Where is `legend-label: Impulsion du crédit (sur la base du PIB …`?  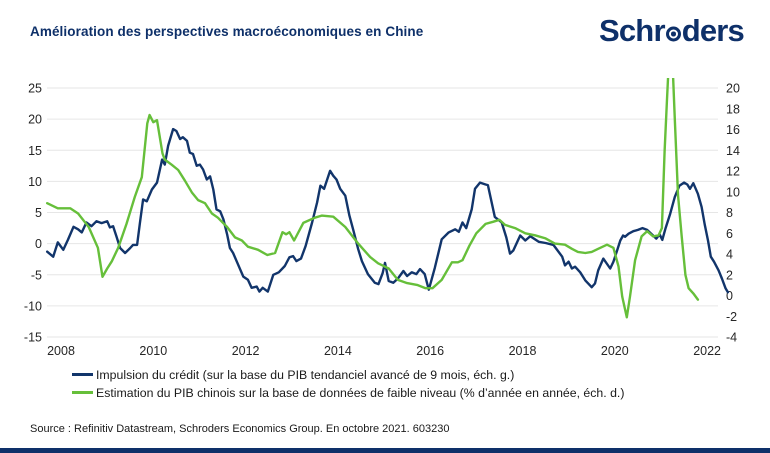 legend-label: Impulsion du crédit (sur la base du PIB … is located at coordinates (305, 374).